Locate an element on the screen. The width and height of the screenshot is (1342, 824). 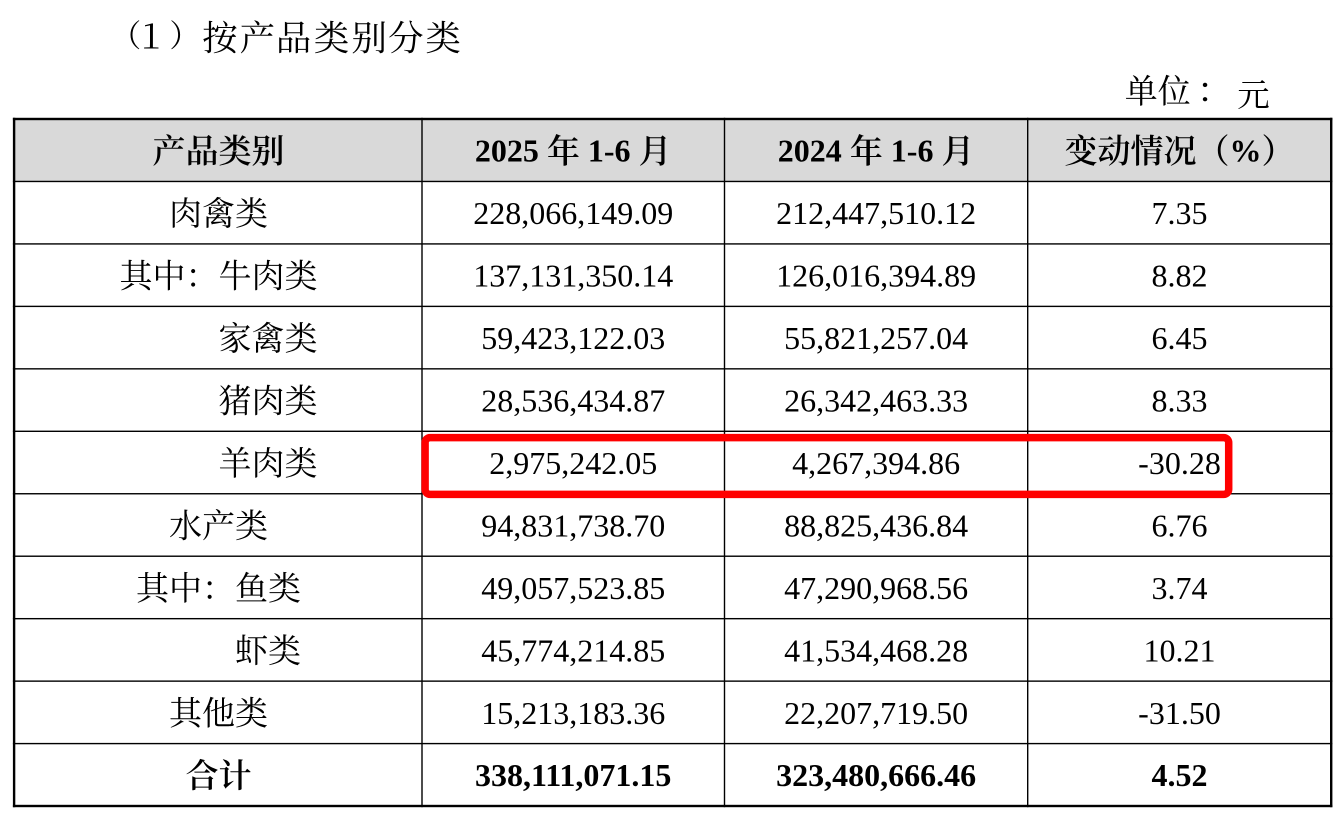
svg-text: 15,213,183.36 is located at coordinates (573, 713).